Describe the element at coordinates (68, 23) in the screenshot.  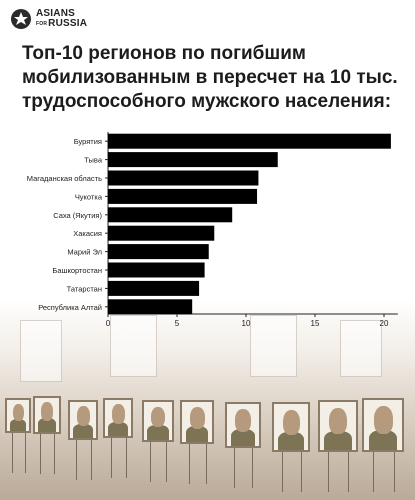
I see `brand-line2: RUSSIA` at that location.